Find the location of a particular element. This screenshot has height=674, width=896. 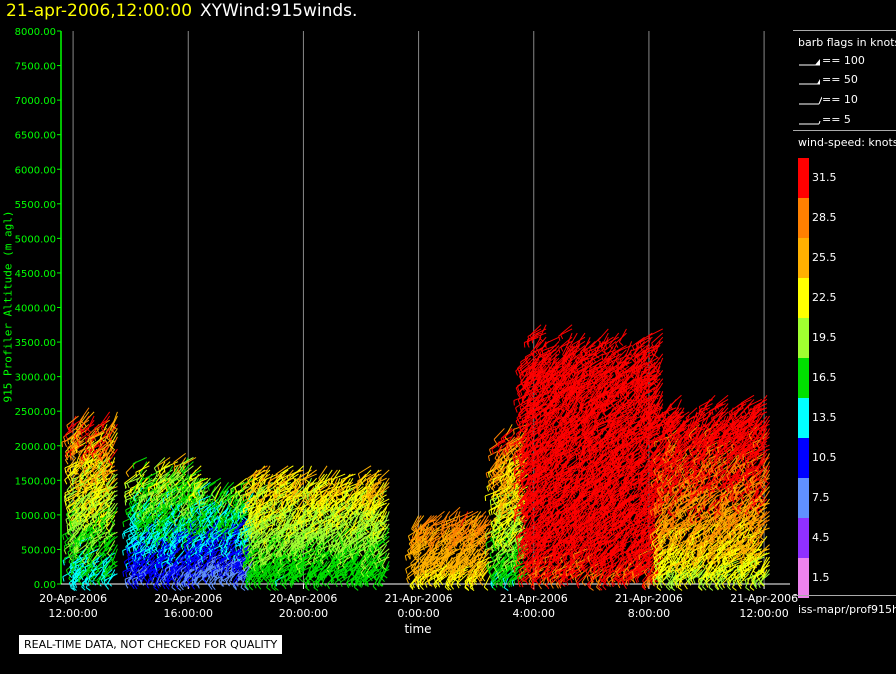

y-tick-label: 2500.00 is located at coordinates (35, 412).